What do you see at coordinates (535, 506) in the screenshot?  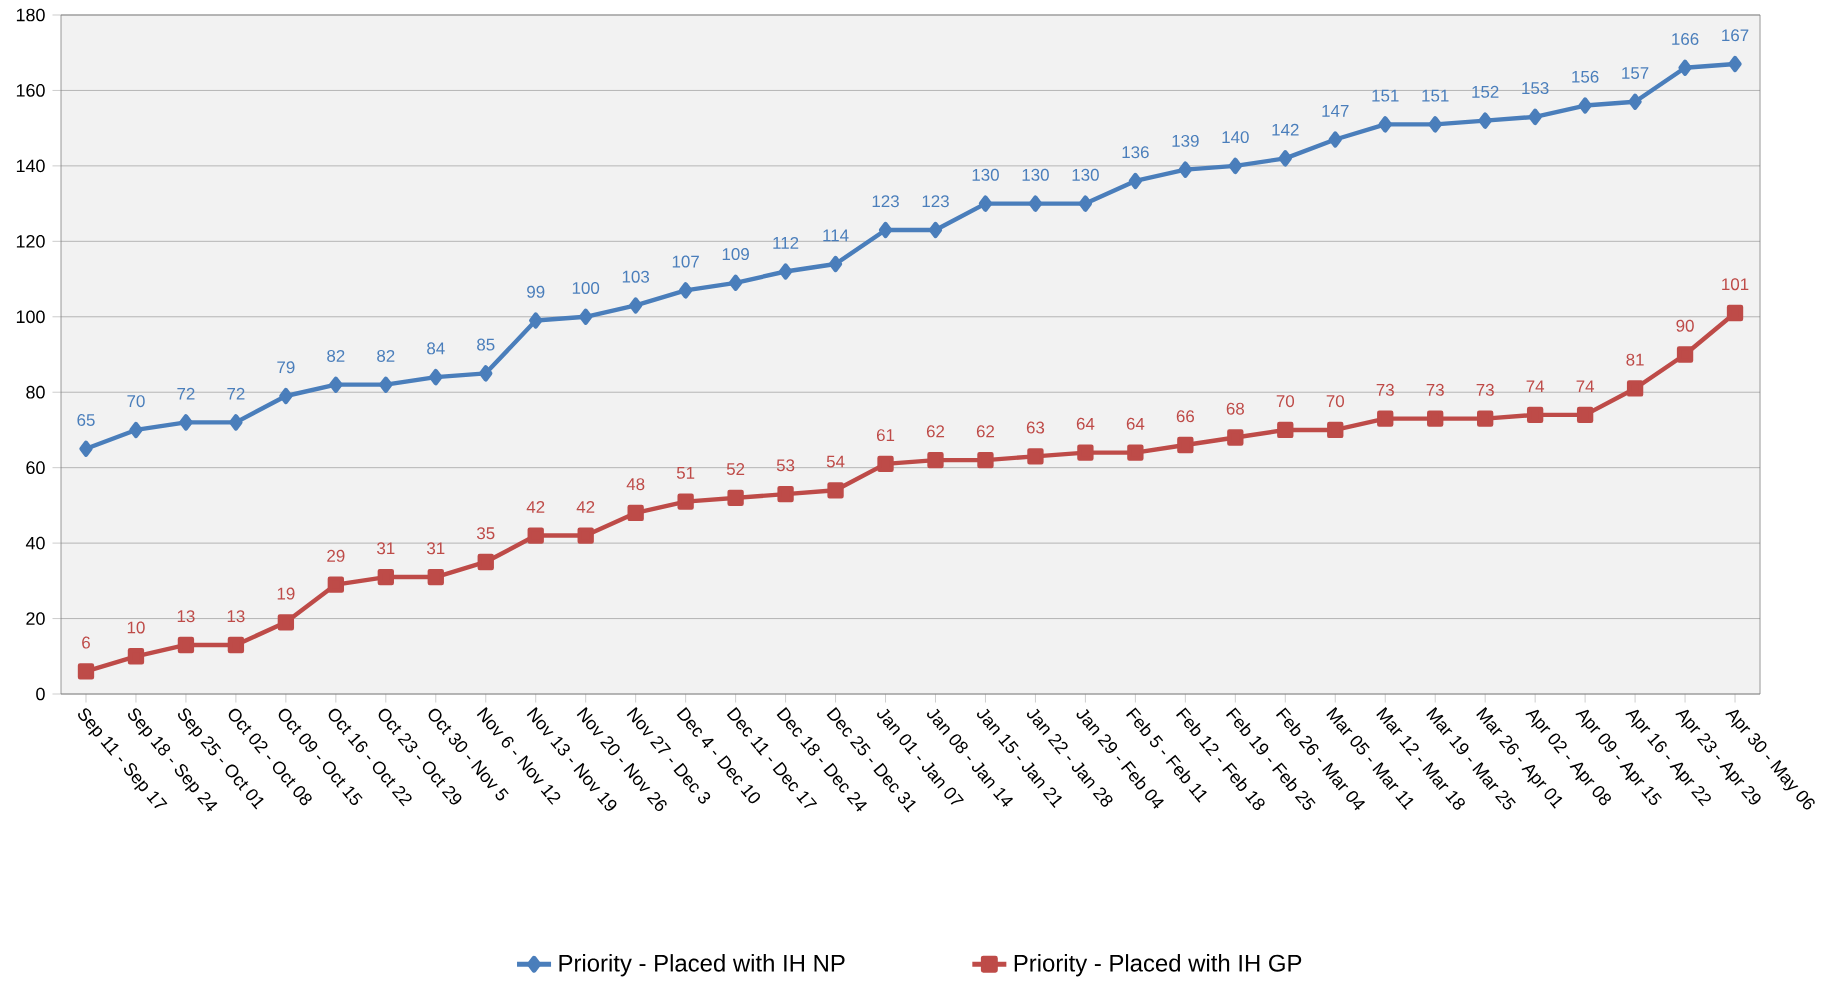 I see `data-label: 42` at bounding box center [535, 506].